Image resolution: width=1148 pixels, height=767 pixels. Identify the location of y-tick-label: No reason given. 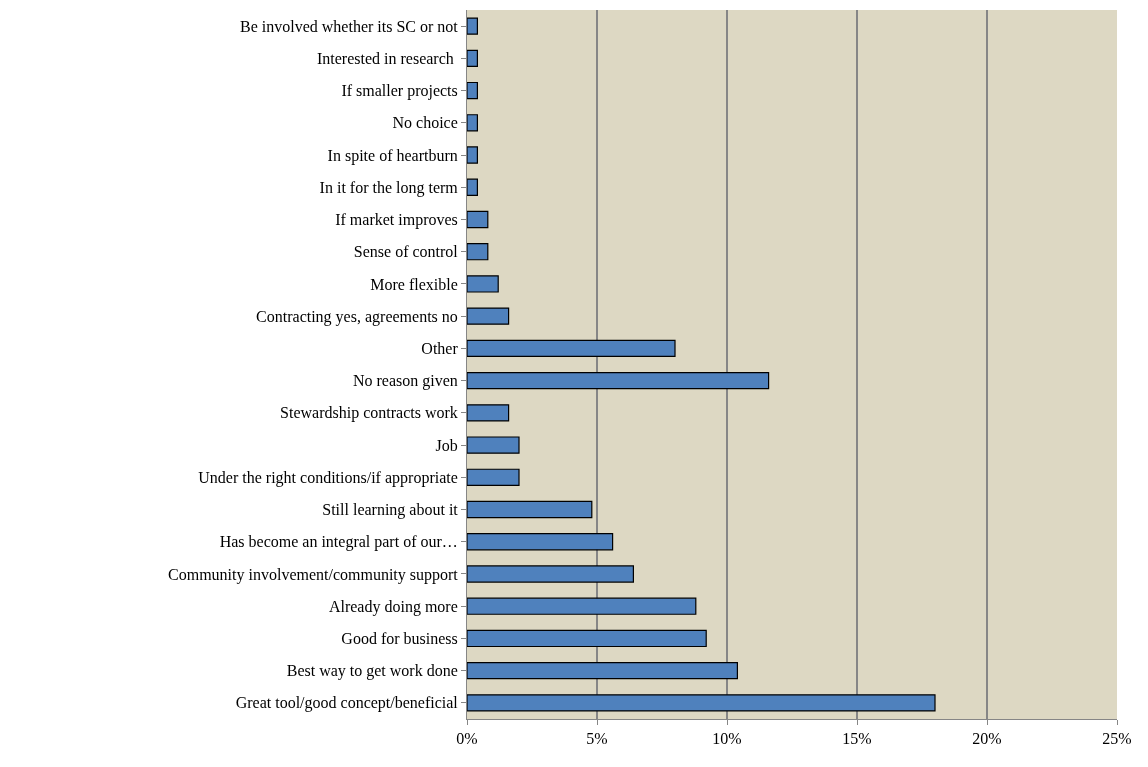
(405, 381).